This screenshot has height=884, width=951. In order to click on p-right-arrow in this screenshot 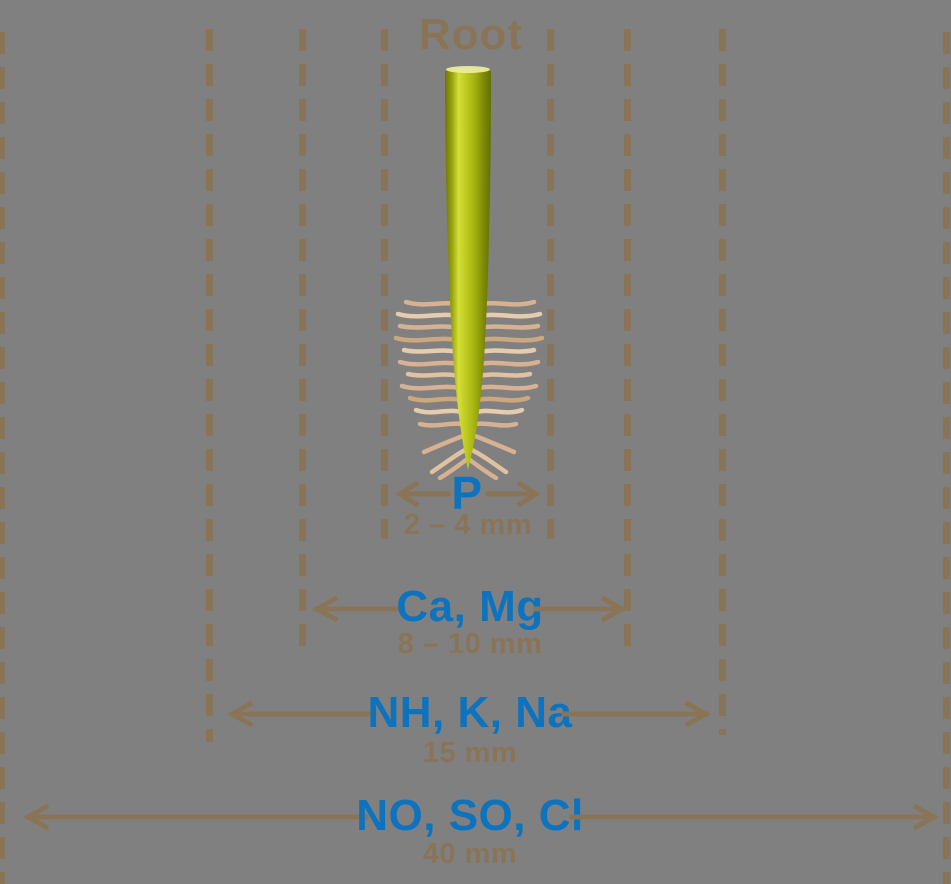, I will do `click(513, 494)`.